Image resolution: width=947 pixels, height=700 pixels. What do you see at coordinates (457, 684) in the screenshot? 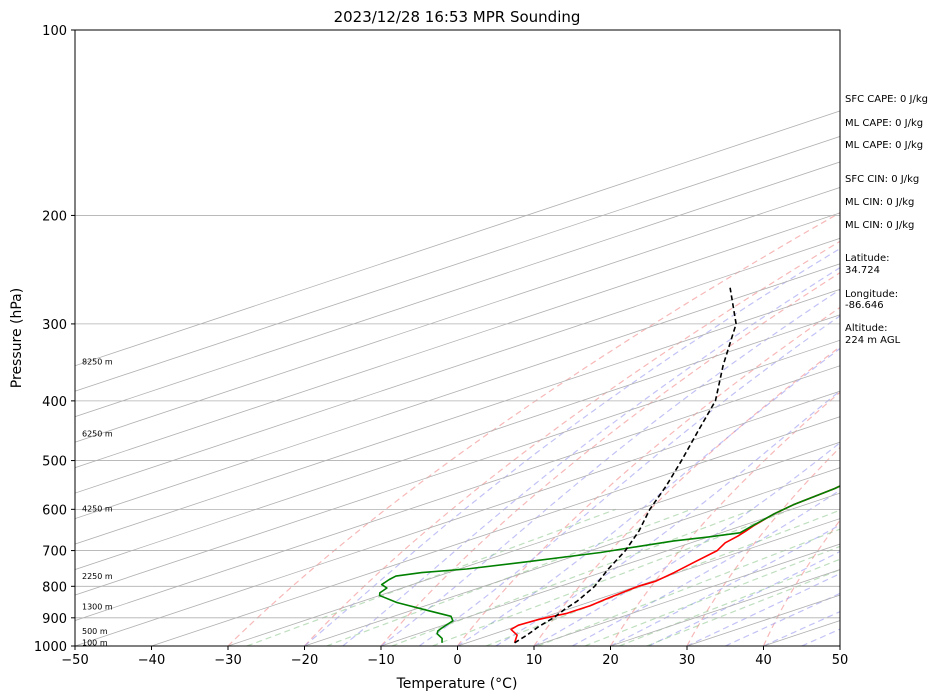
I see `x-axis-label: Temperature (°C)` at bounding box center [457, 684].